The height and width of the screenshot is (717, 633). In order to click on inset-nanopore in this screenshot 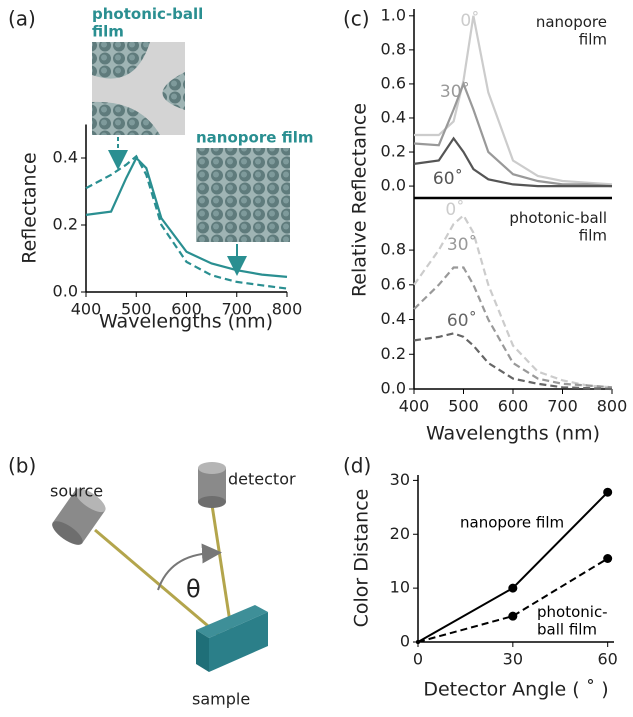, I will do `click(243, 195)`.